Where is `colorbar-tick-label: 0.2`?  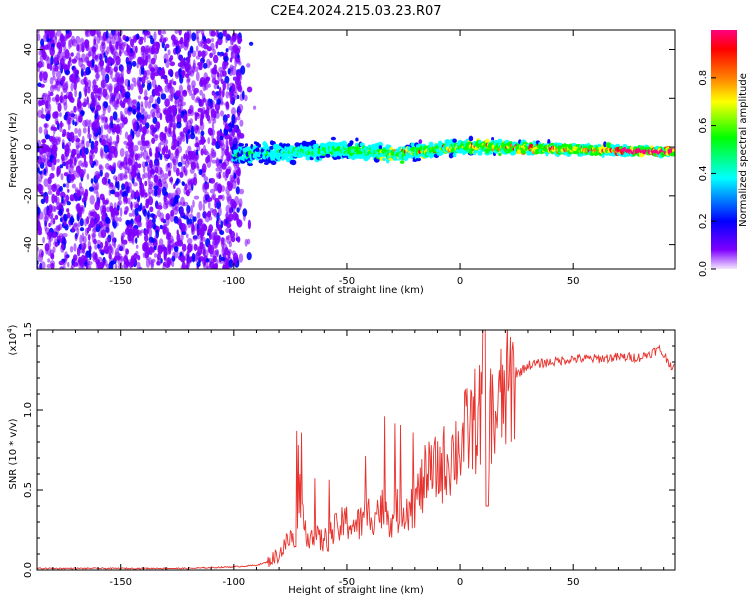
colorbar-tick-label: 0.2 is located at coordinates (703, 221).